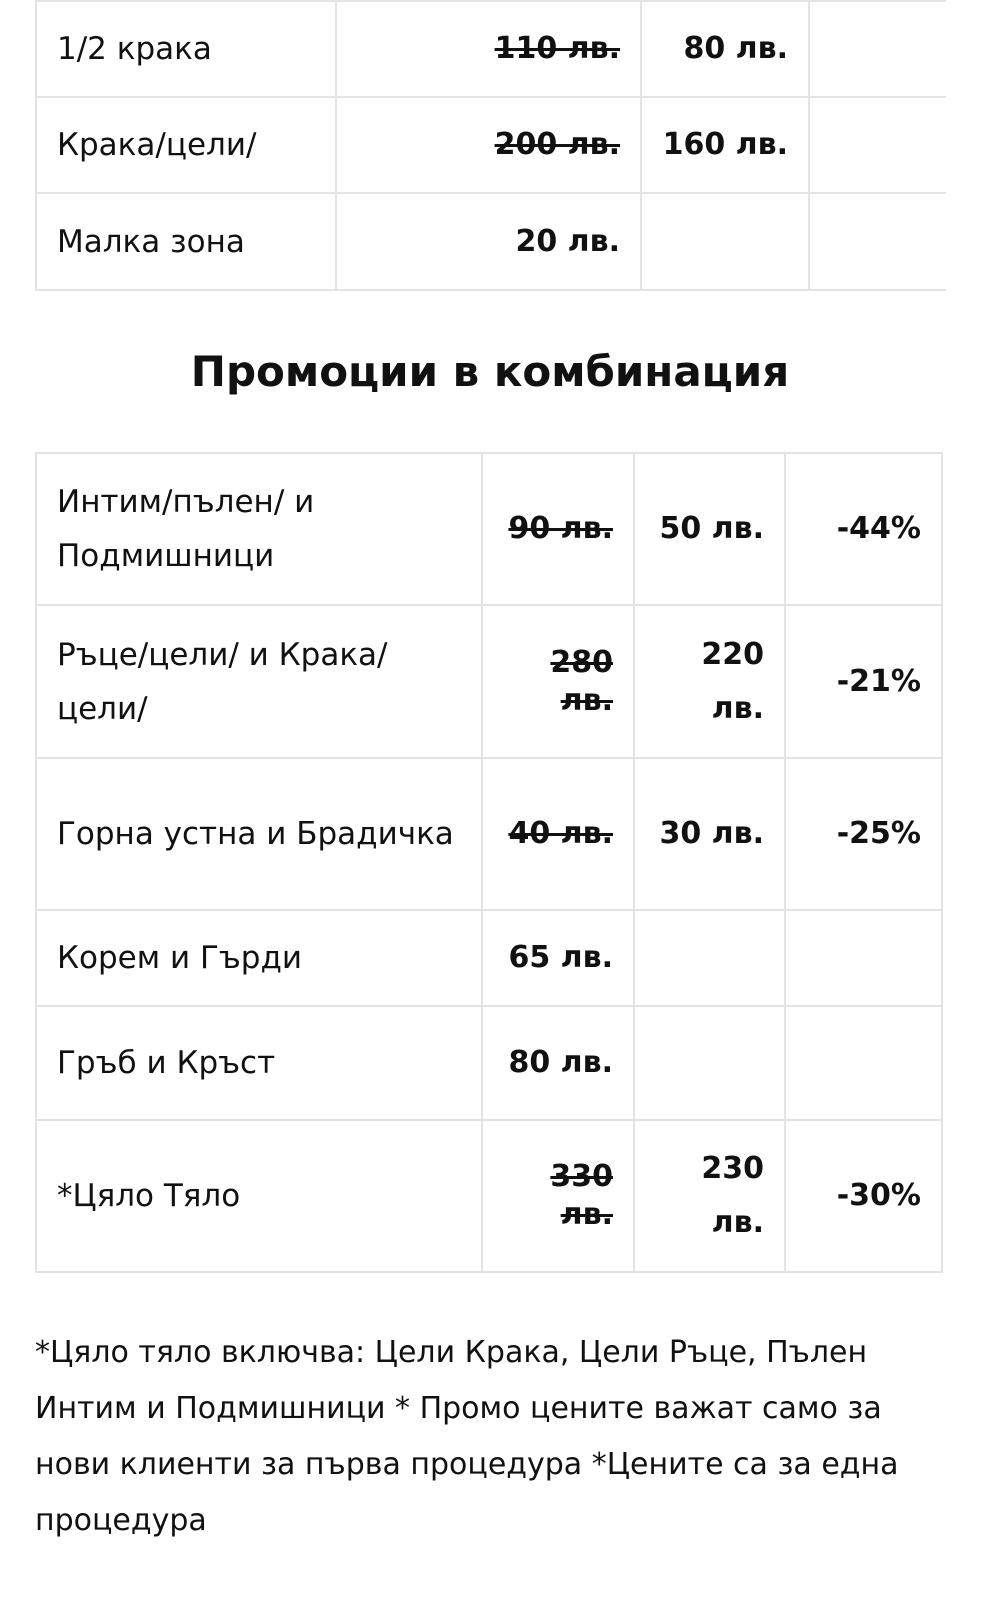 The height and width of the screenshot is (1600, 1000). I want to click on old-price: 330 лв., so click(558, 1196).